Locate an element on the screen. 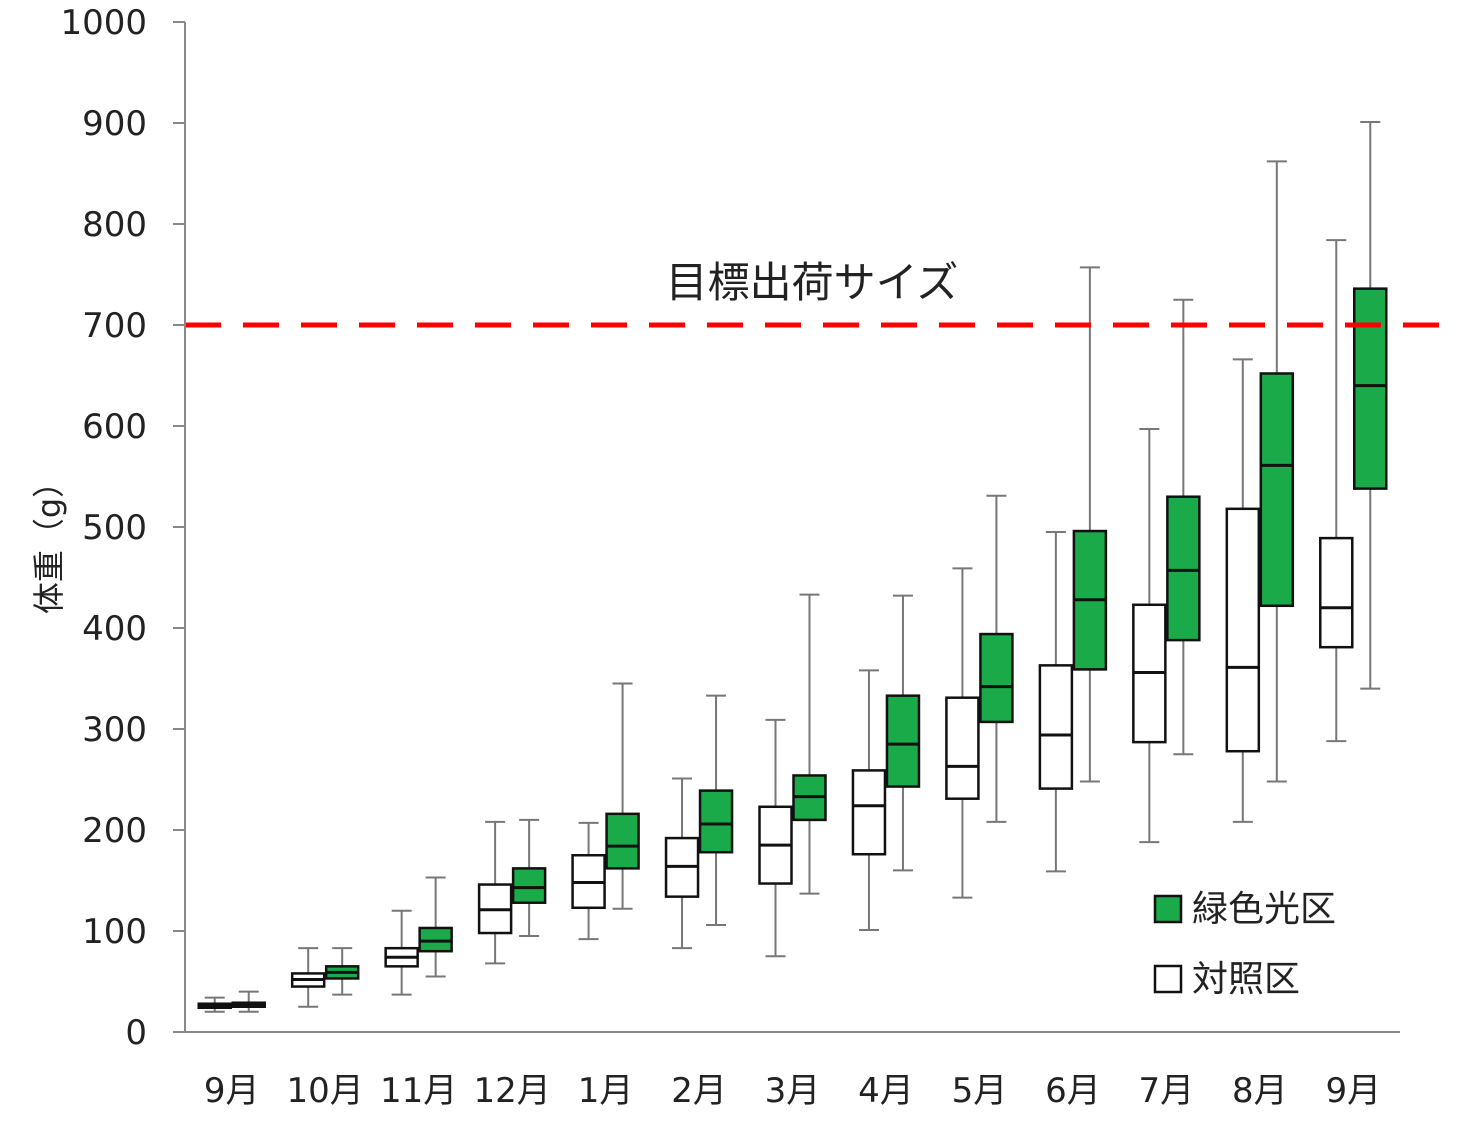 The height and width of the screenshot is (1124, 1469). y-tick-label: 200 is located at coordinates (114, 831).